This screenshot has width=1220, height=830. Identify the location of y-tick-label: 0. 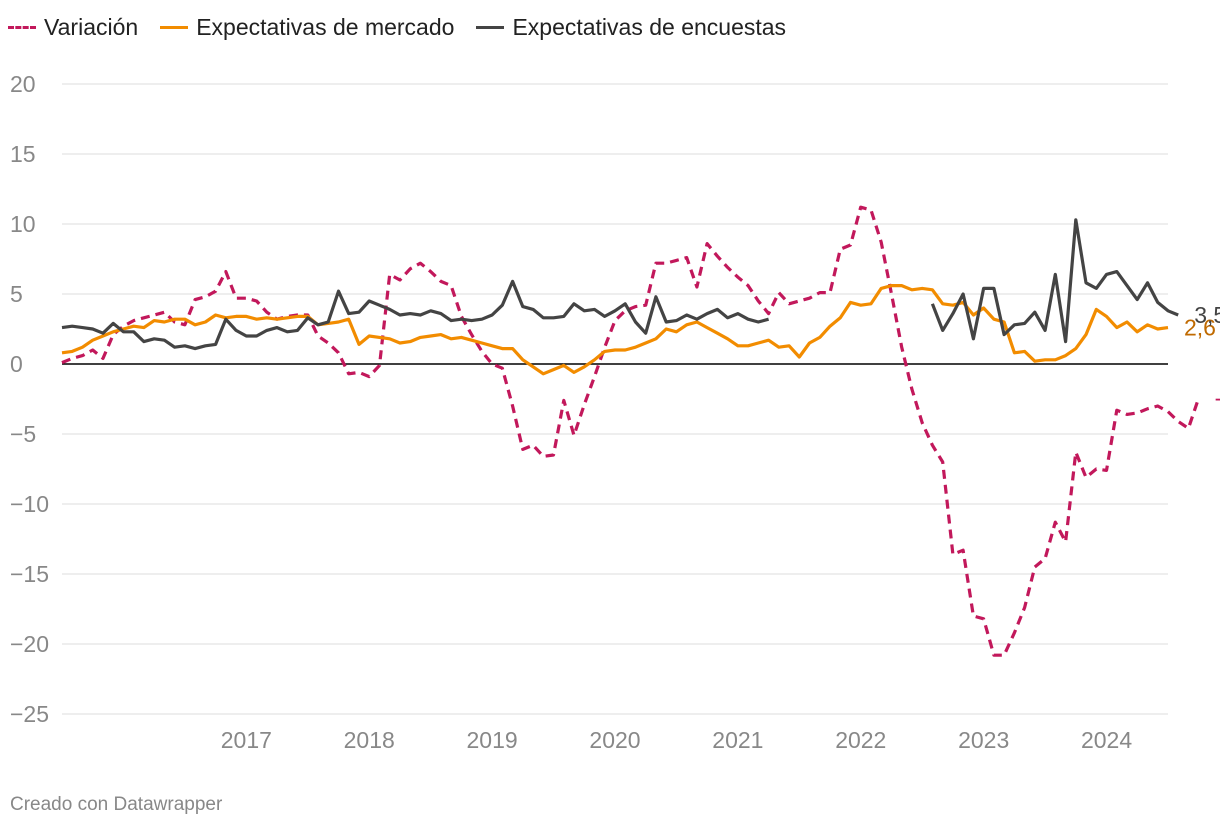
(16, 364).